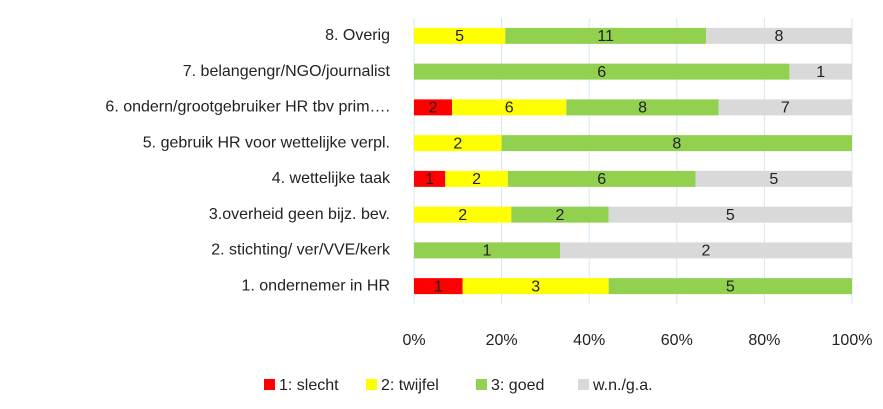  What do you see at coordinates (622, 385) in the screenshot?
I see `legend-label: w.n./g.a.` at bounding box center [622, 385].